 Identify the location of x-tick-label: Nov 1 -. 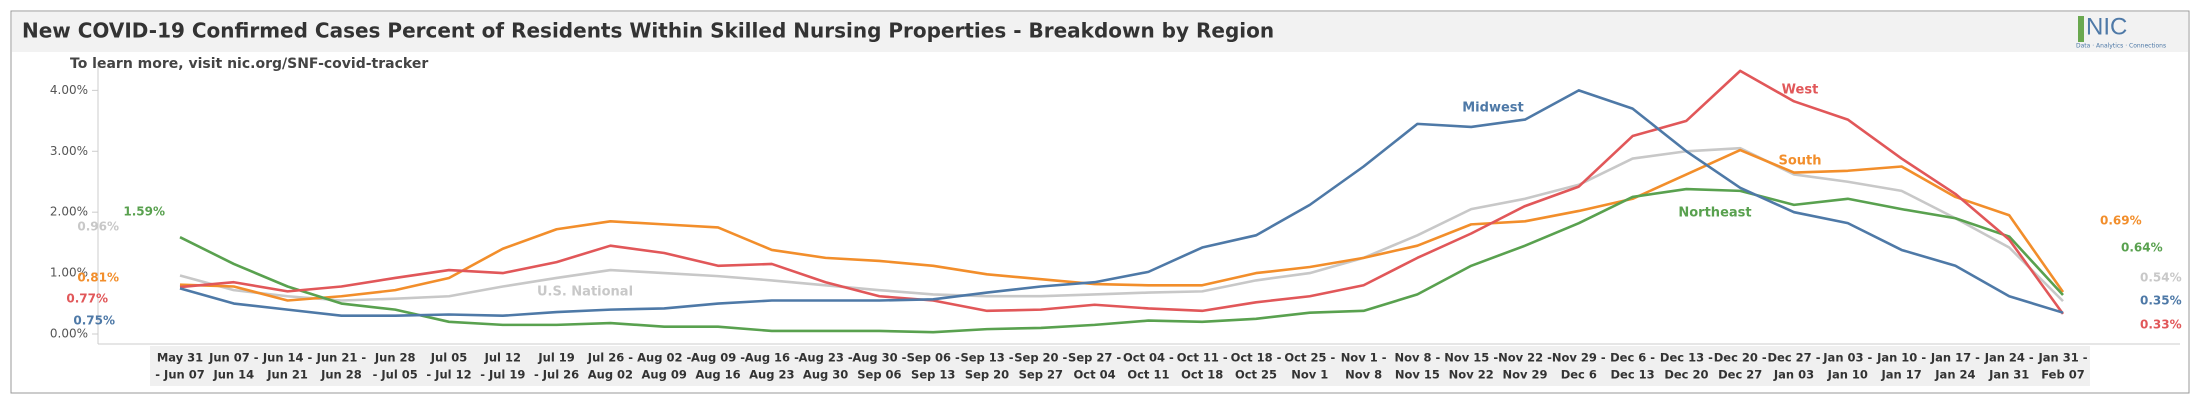
(1364, 358).